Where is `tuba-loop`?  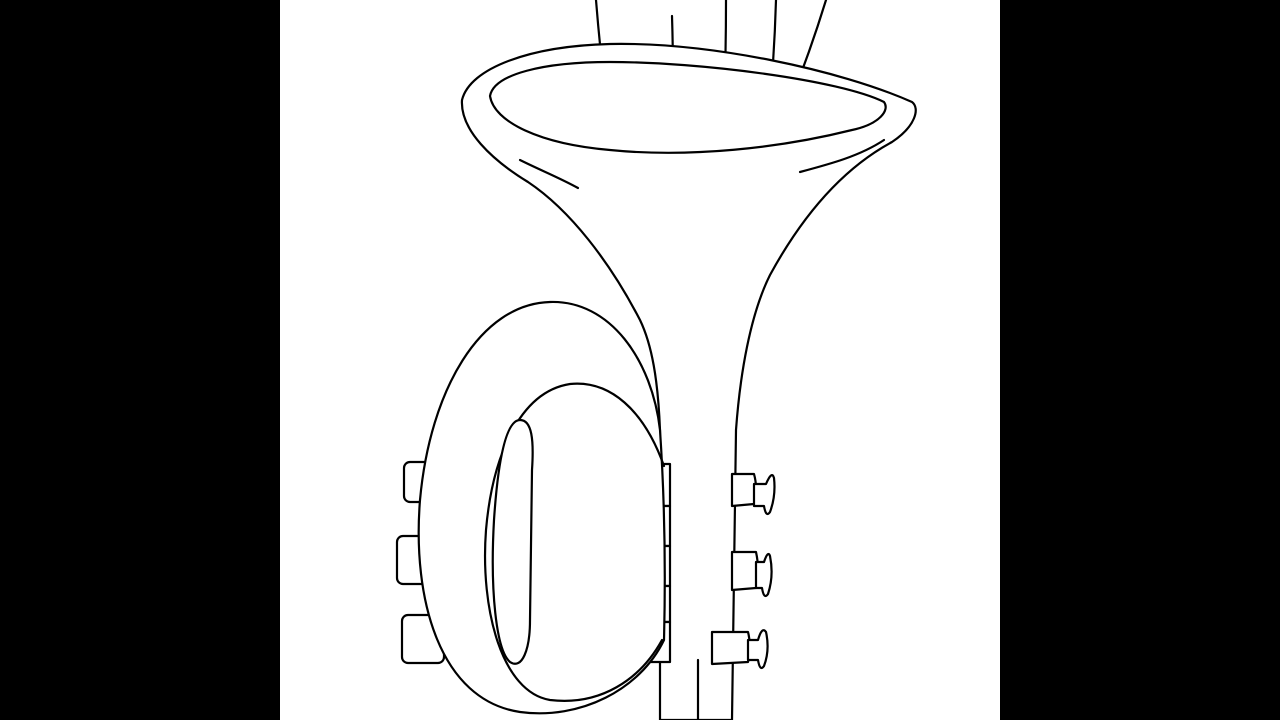
tuba-loop is located at coordinates (541, 507).